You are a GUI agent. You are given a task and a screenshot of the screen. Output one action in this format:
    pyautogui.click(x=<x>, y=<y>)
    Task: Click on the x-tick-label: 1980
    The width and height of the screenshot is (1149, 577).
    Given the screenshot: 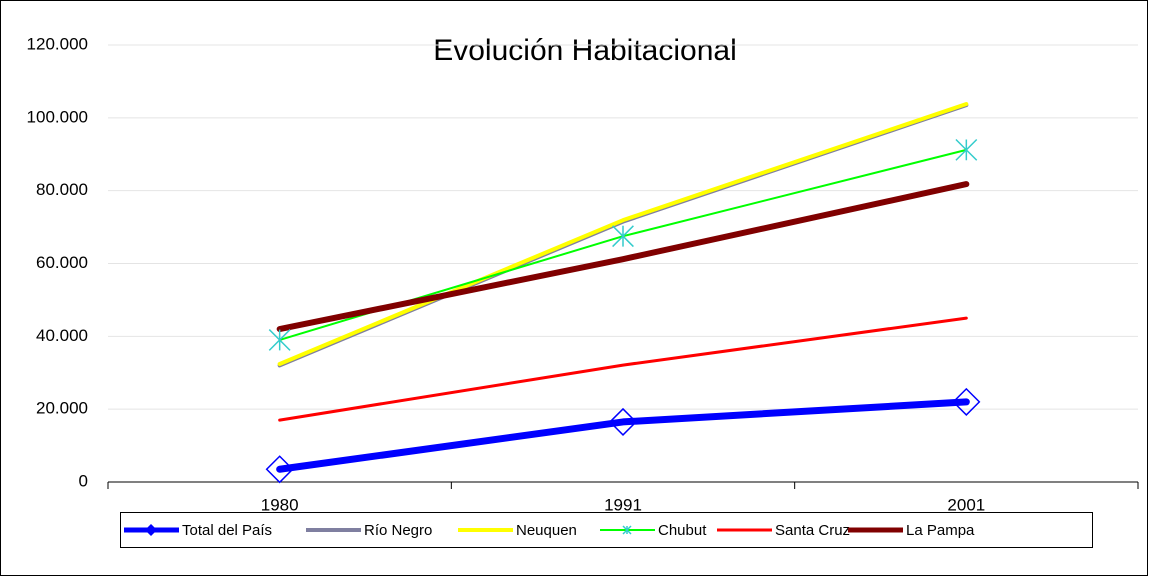 What is the action you would take?
    pyautogui.click(x=280, y=504)
    